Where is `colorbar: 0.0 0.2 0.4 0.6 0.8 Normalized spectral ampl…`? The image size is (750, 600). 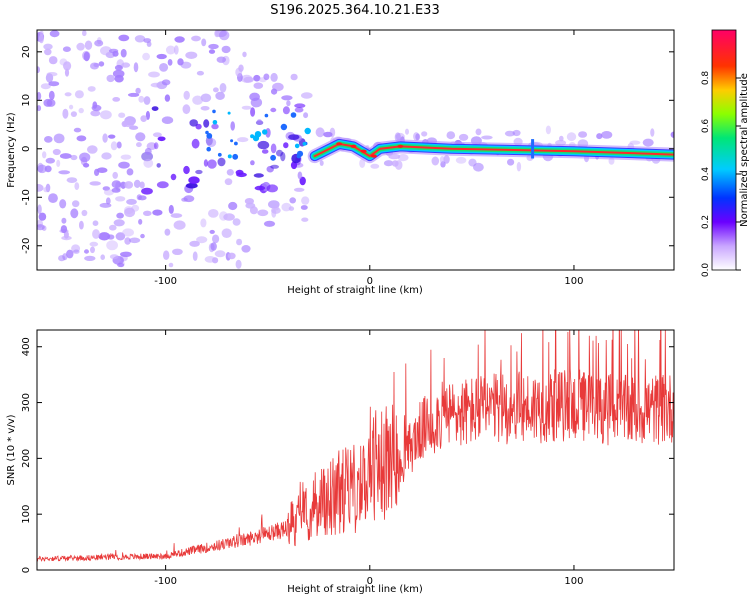
colorbar: 0.0 0.2 0.4 0.6 0.8 Normalized spectral ampl… is located at coordinates (725, 153).